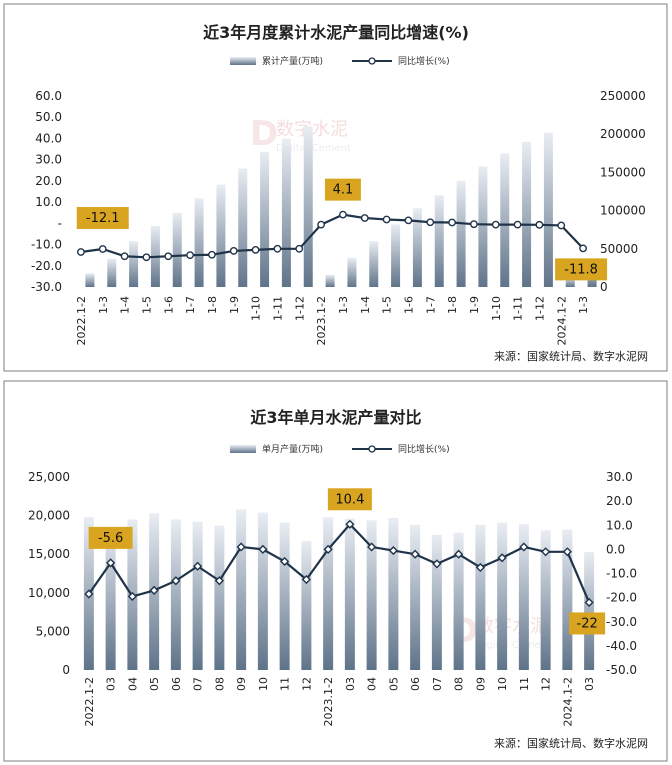 Image resolution: width=672 pixels, height=765 pixels. Describe the element at coordinates (621, 646) in the screenshot. I see `right-tick-label: -40.0` at that location.